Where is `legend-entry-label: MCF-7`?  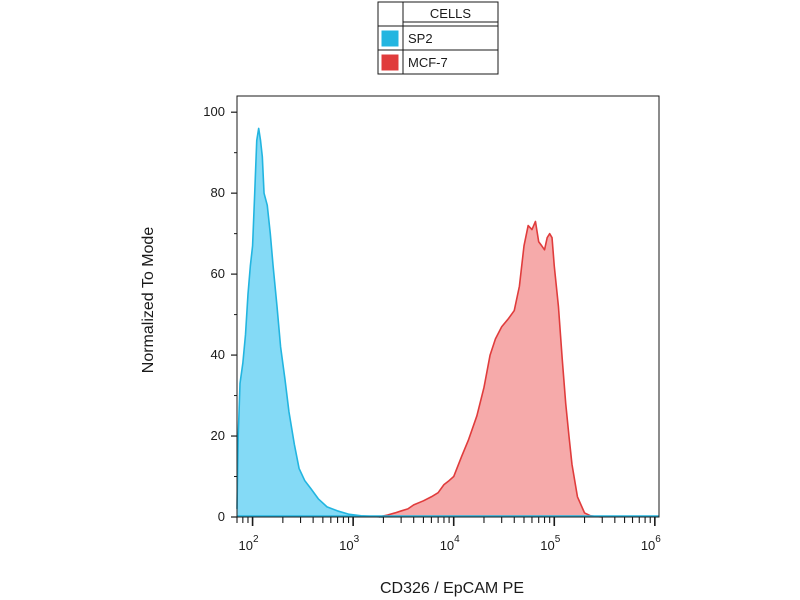 legend-entry-label: MCF-7 is located at coordinates (428, 62).